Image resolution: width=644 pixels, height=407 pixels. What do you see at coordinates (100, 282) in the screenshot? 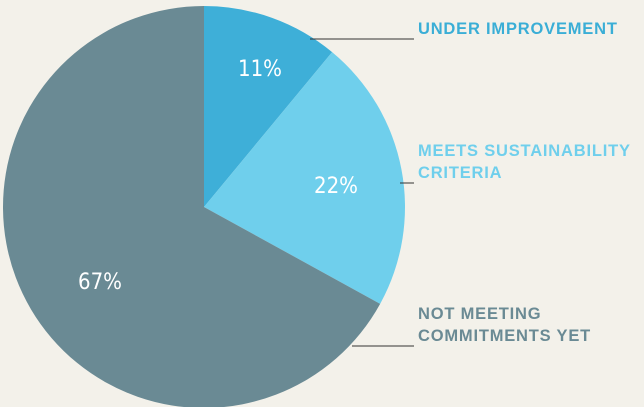
I see `value-label: 67%` at bounding box center [100, 282].